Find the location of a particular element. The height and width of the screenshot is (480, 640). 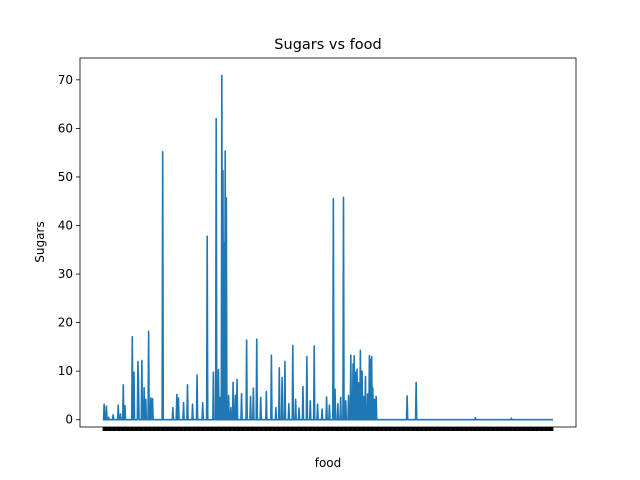

y-tick-label: 20 is located at coordinates (65, 323).